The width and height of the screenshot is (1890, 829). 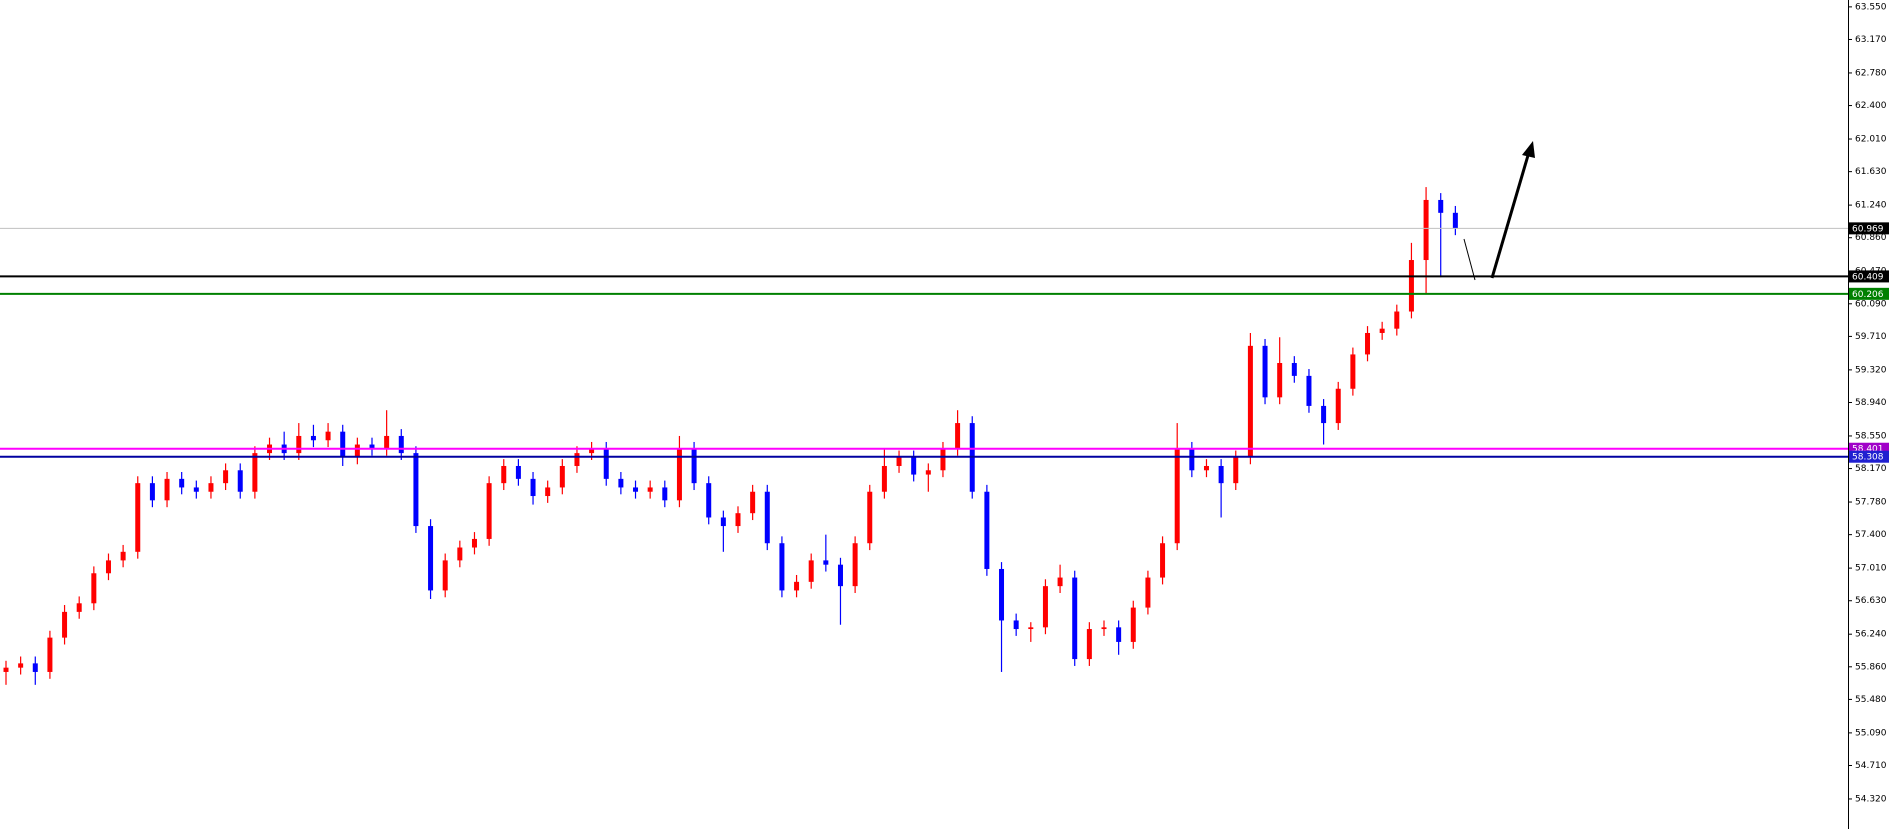 I want to click on y-tick-label: 63.170, so click(x=1871, y=40).